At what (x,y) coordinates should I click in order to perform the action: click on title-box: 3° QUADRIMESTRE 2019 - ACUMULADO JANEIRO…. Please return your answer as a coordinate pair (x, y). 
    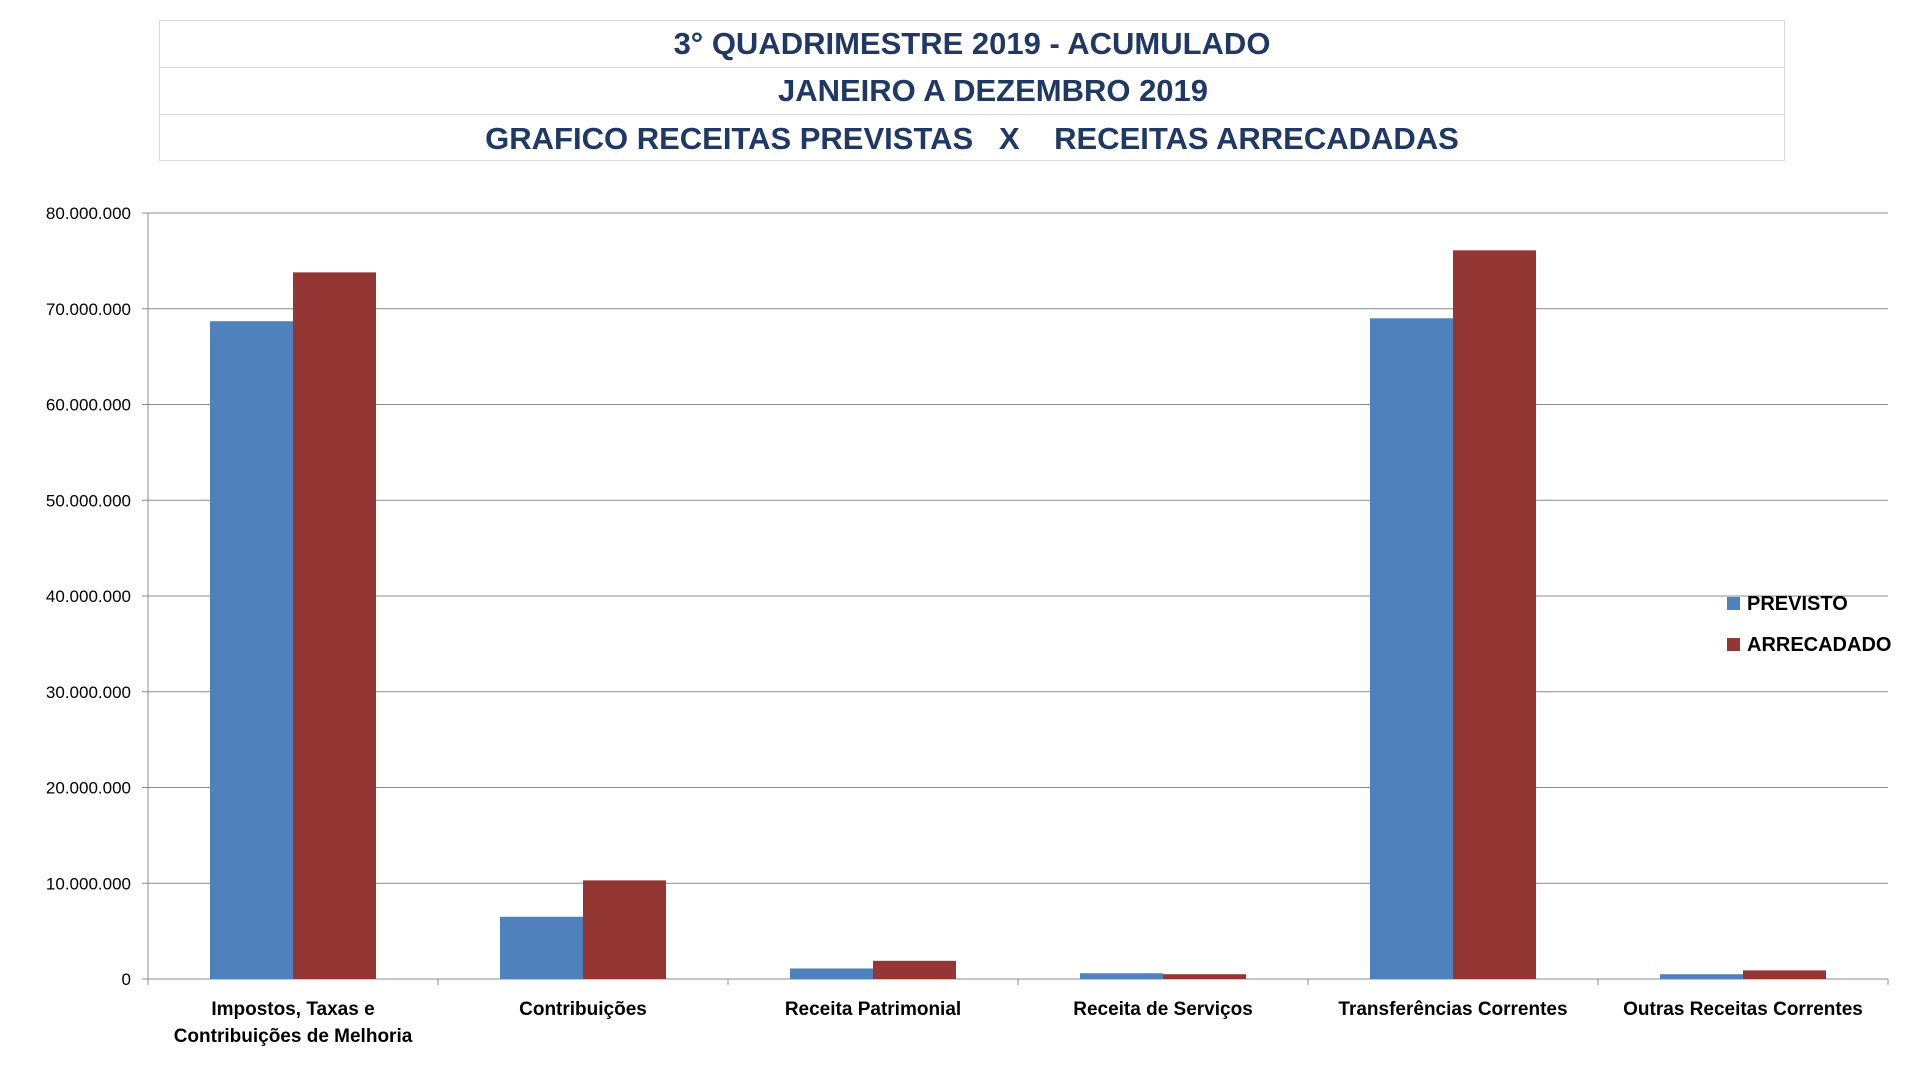
    Looking at the image, I should click on (972, 90).